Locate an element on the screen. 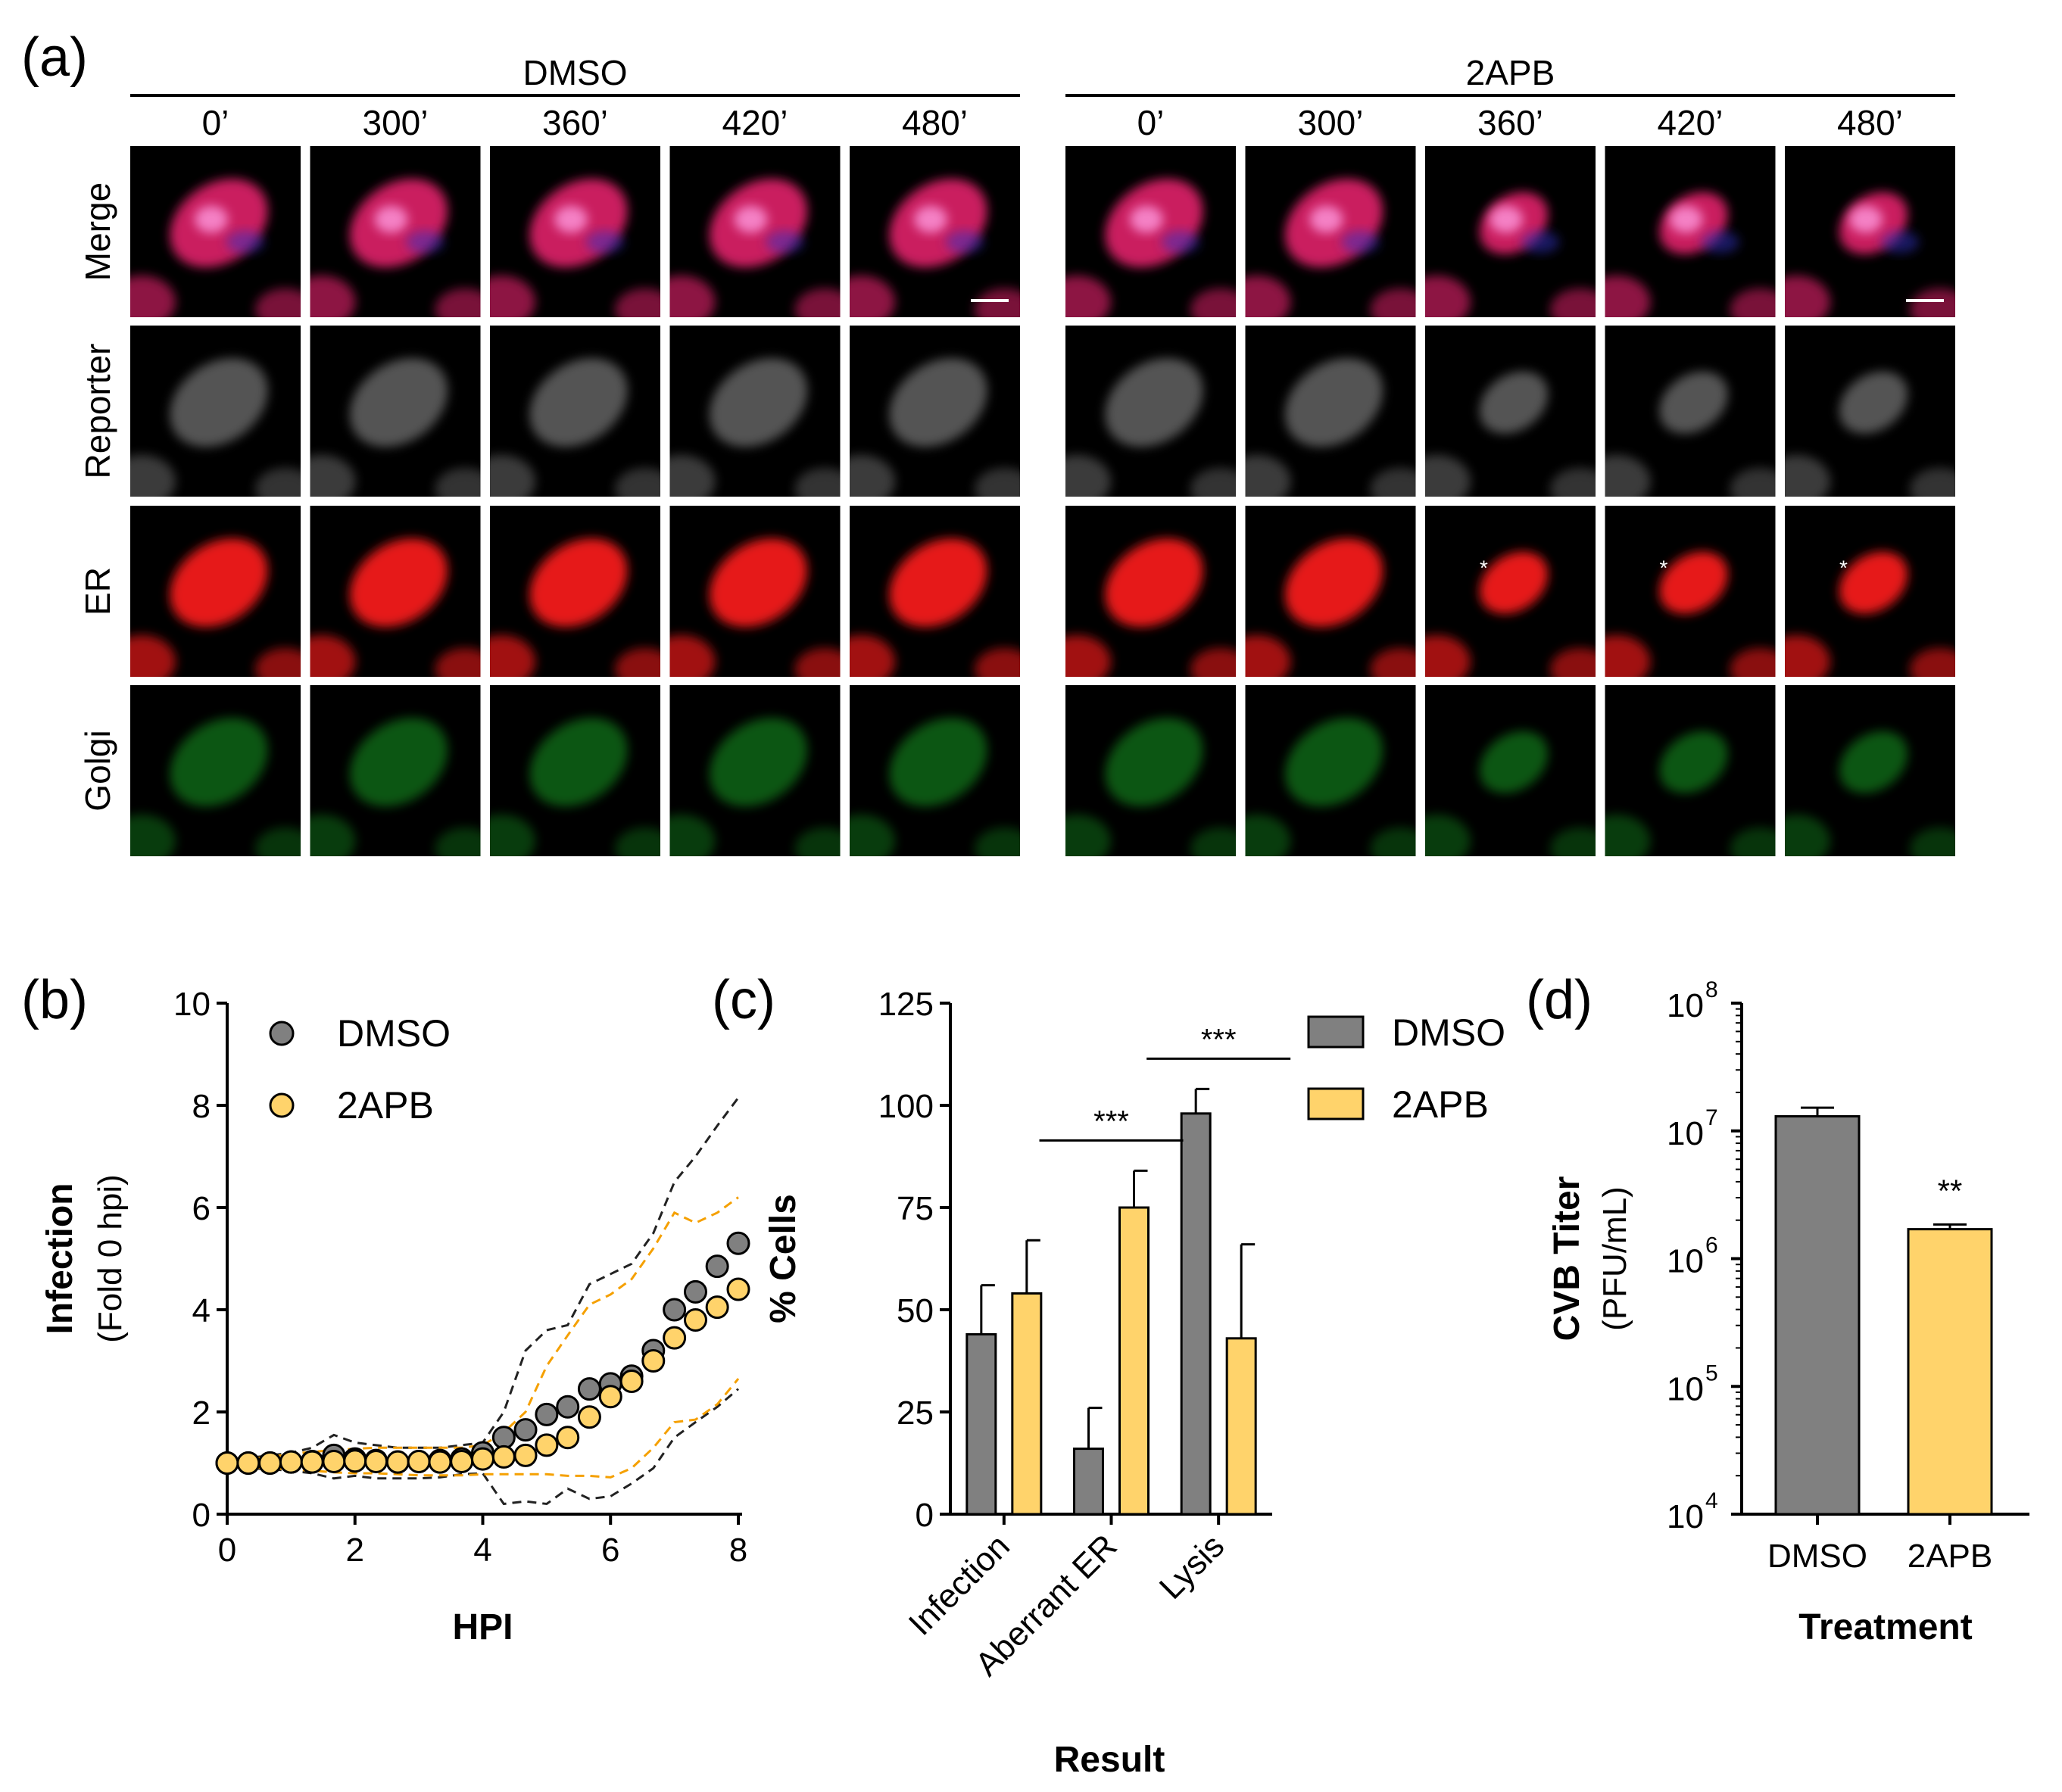 The image size is (2062, 1792). time-label: 360’ is located at coordinates (1510, 122).